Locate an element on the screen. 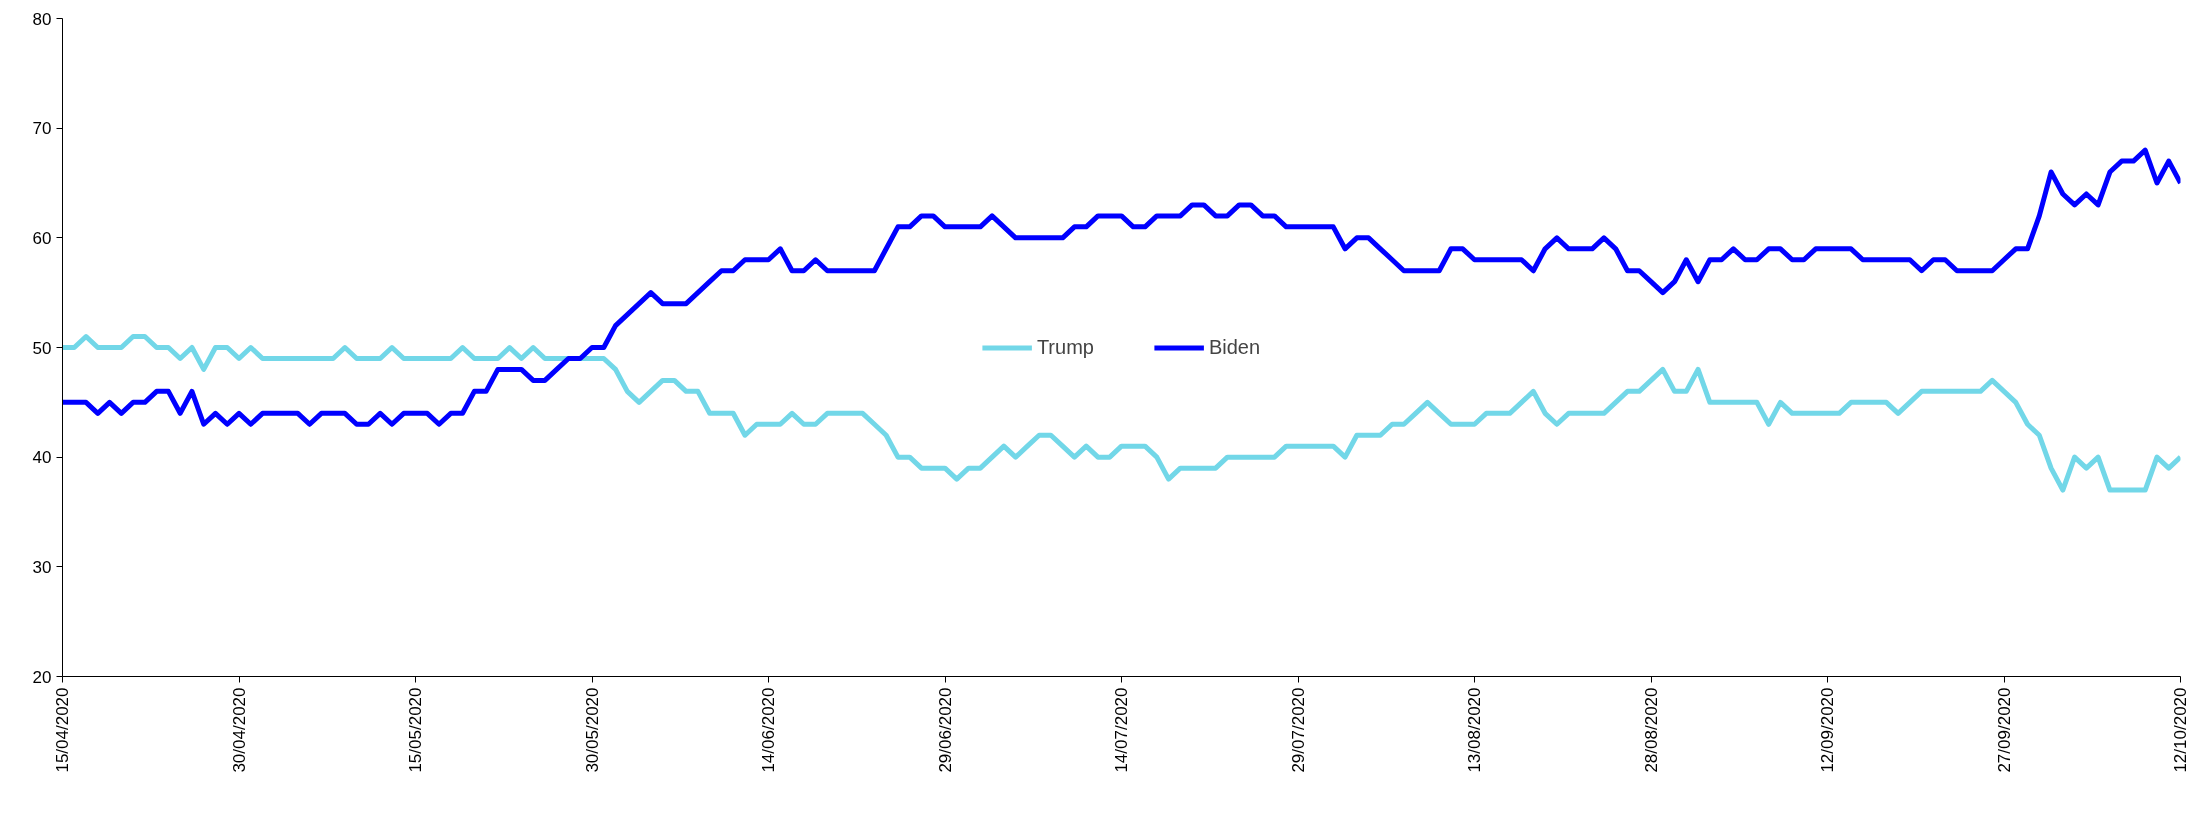 The width and height of the screenshot is (2208, 815). x-tick-label: 30/05/2020 is located at coordinates (592, 730).